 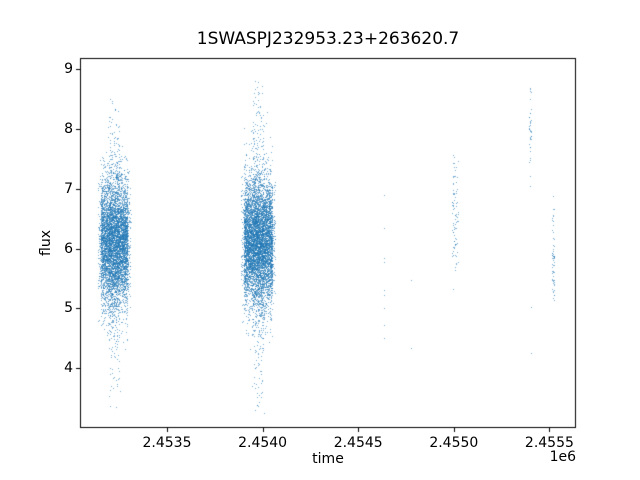 What do you see at coordinates (328, 459) in the screenshot?
I see `x-axis-label: time` at bounding box center [328, 459].